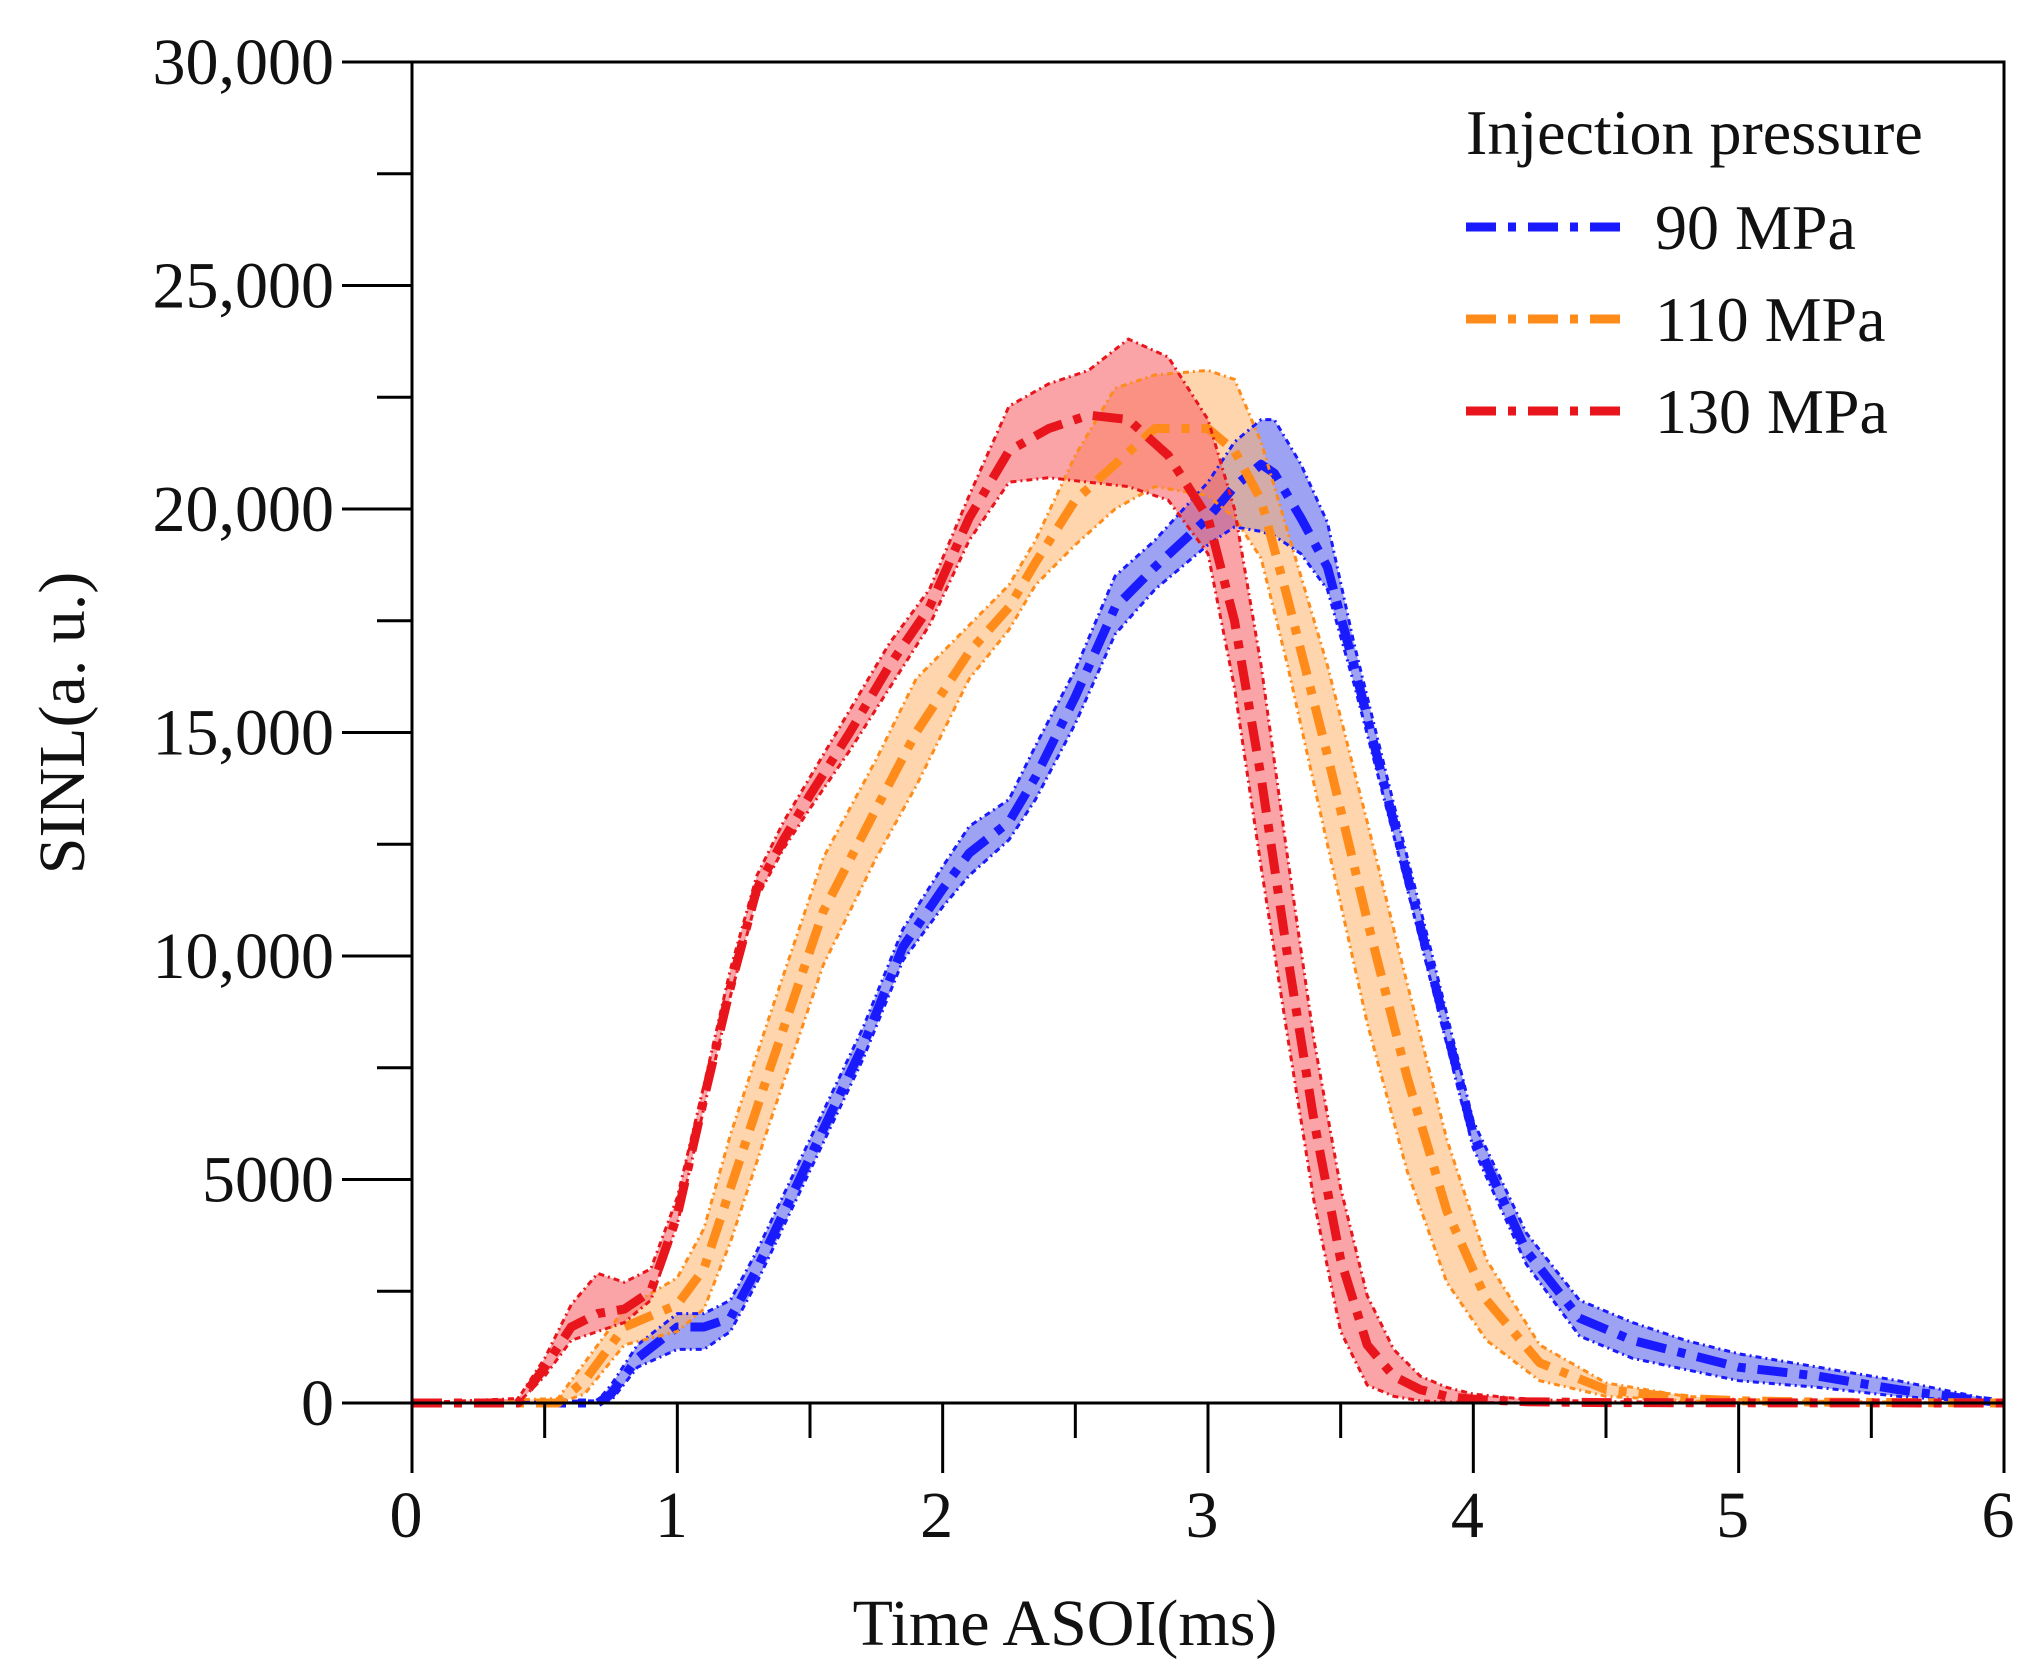  I want to click on y-axis-title: SINL(a. u.), so click(62, 723).